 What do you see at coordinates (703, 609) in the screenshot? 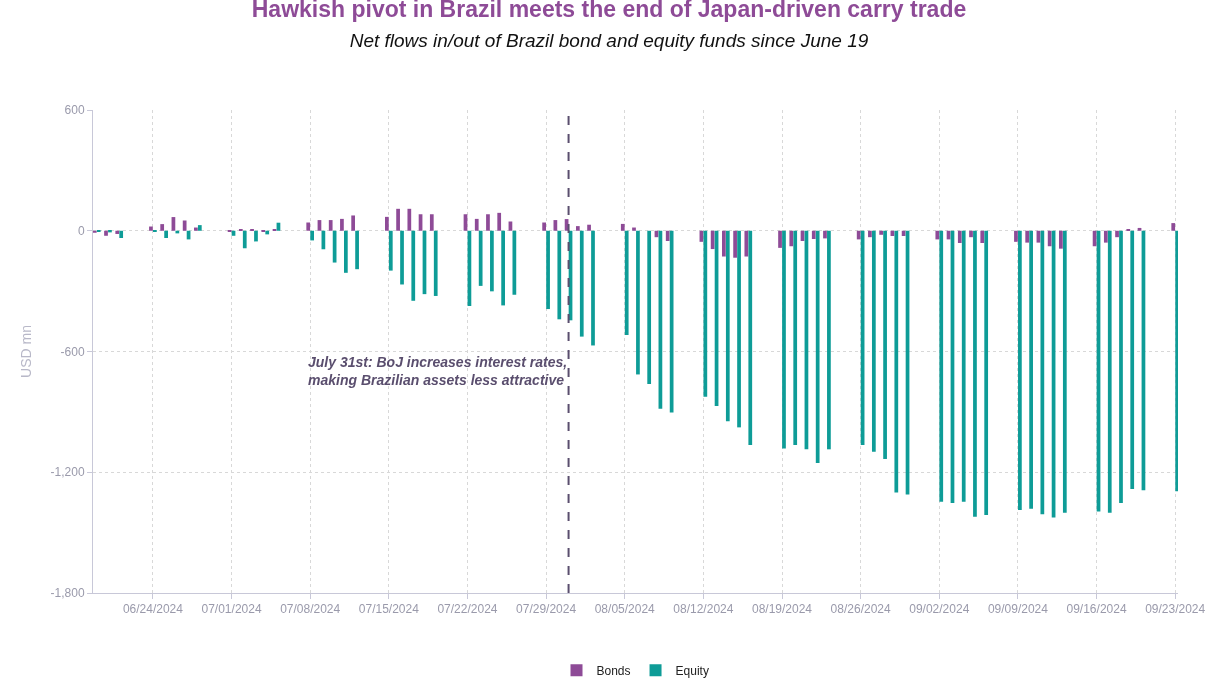
I see `x-tick-label: 08/12/2024` at bounding box center [703, 609].